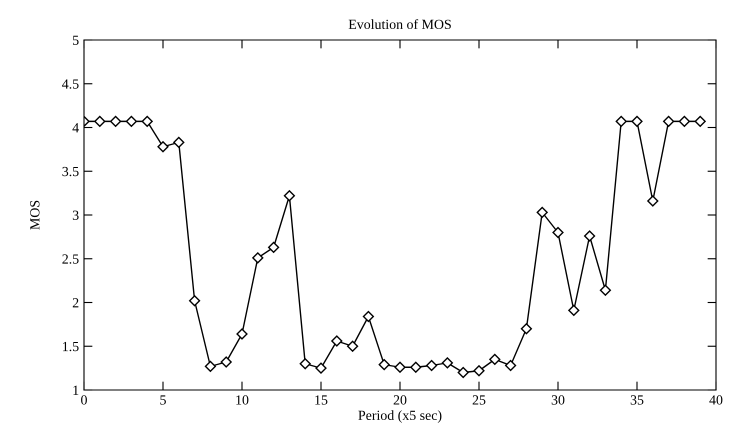 This screenshot has height=444, width=731. What do you see at coordinates (71, 347) in the screenshot?
I see `y-tick-label: 1.5` at bounding box center [71, 347].